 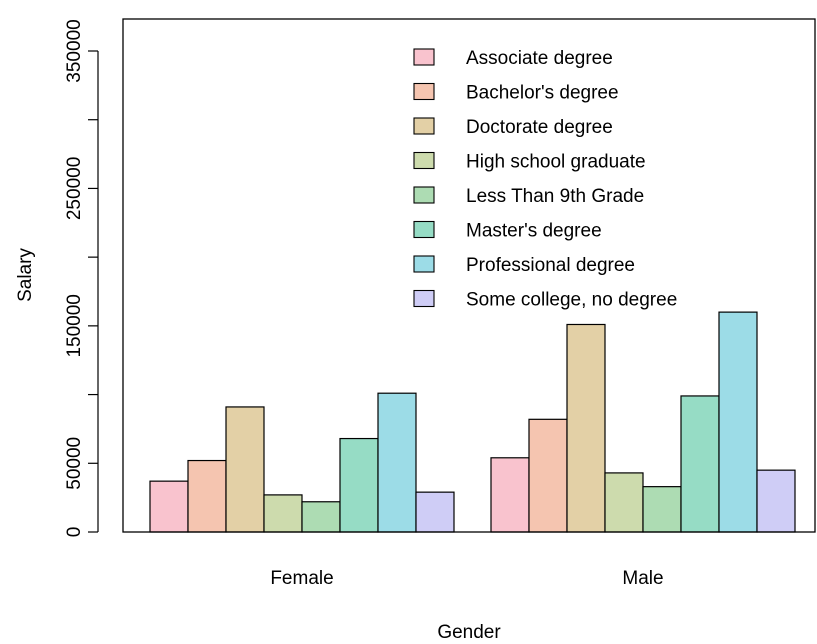 I want to click on y-tick-label: 350000, so click(x=74, y=50).